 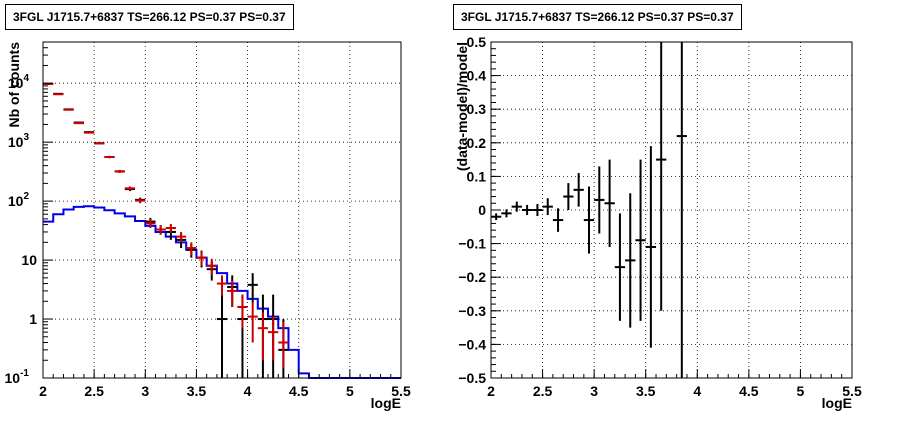 I want to click on y-tick-label: 10³, so click(x=19, y=141).